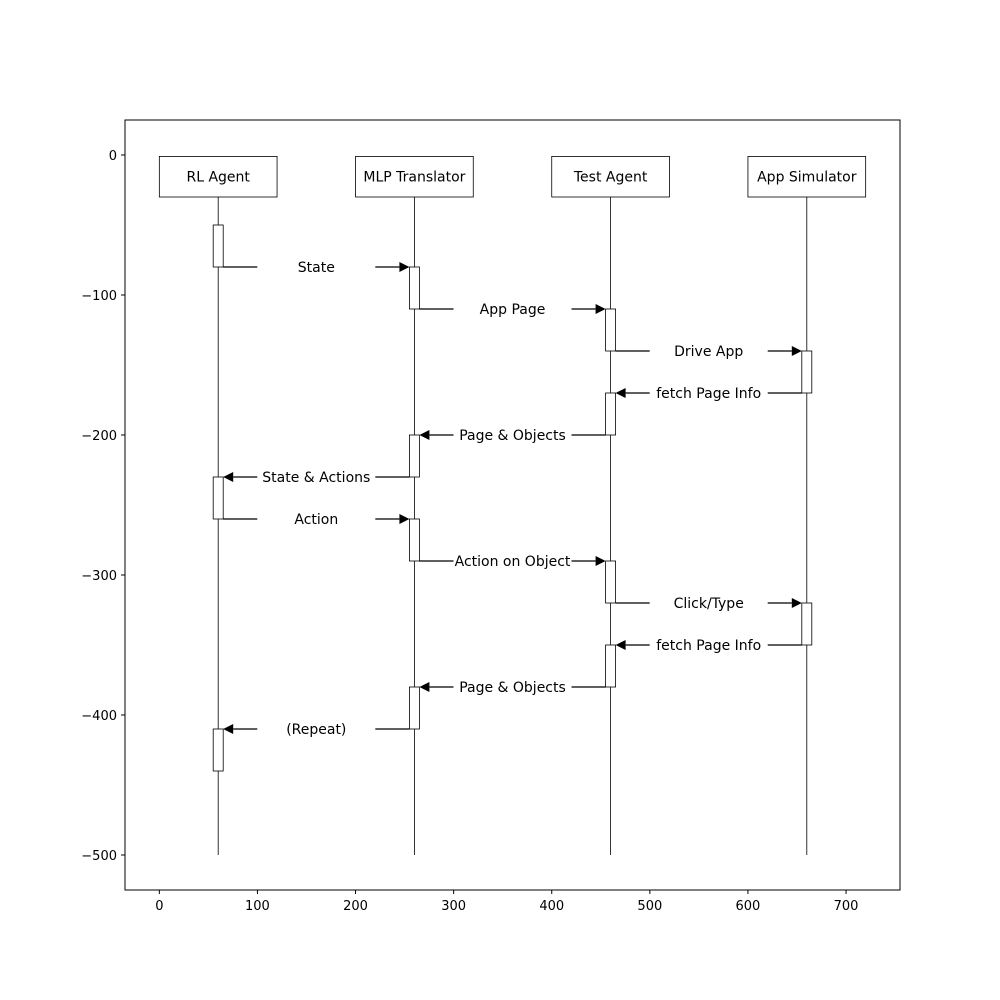  Describe the element at coordinates (748, 906) in the screenshot. I see `x-tick-label: 600` at that location.